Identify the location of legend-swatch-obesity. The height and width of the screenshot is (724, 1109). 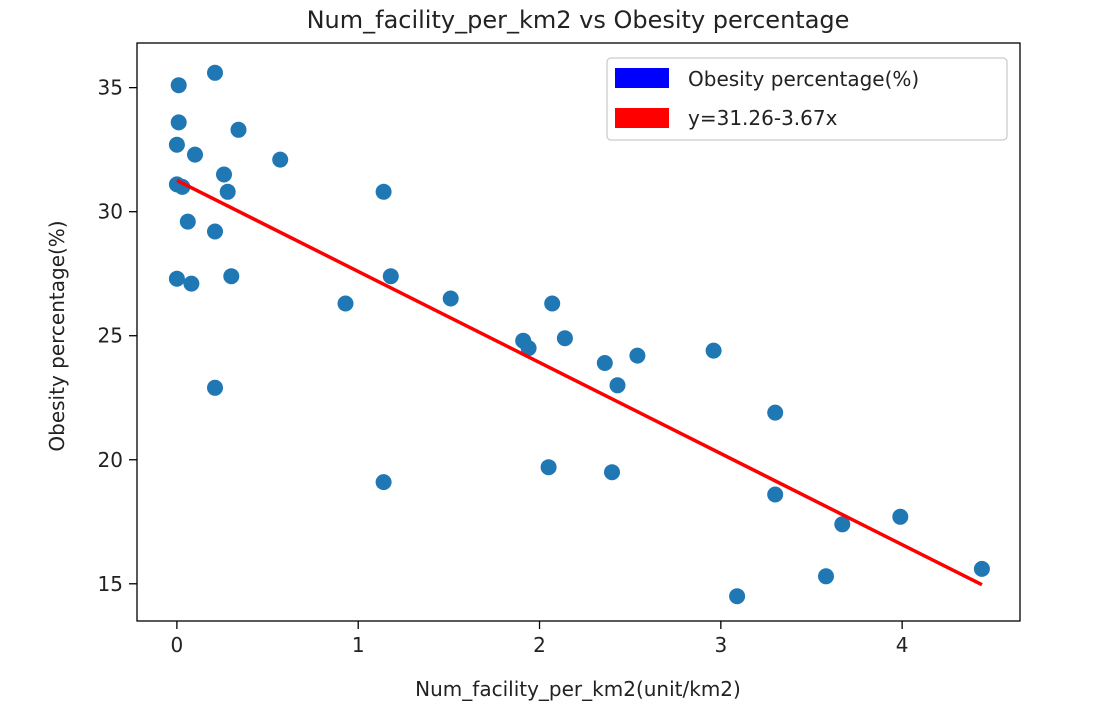
(642, 78).